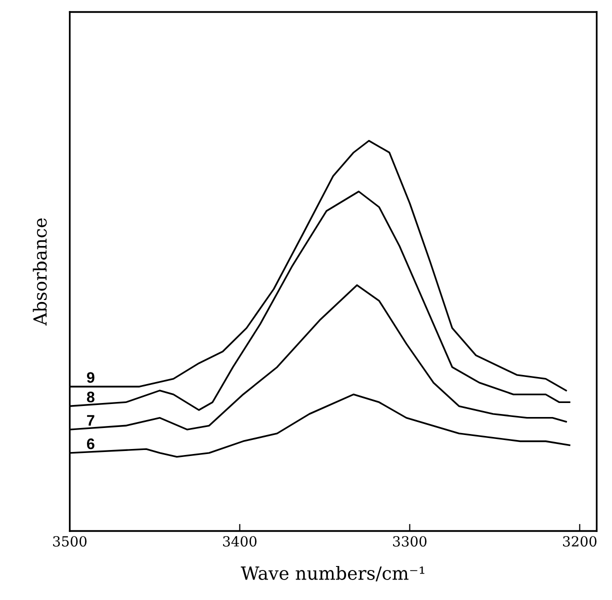  Describe the element at coordinates (90, 420) in the screenshot. I see `series-label: 7` at that location.